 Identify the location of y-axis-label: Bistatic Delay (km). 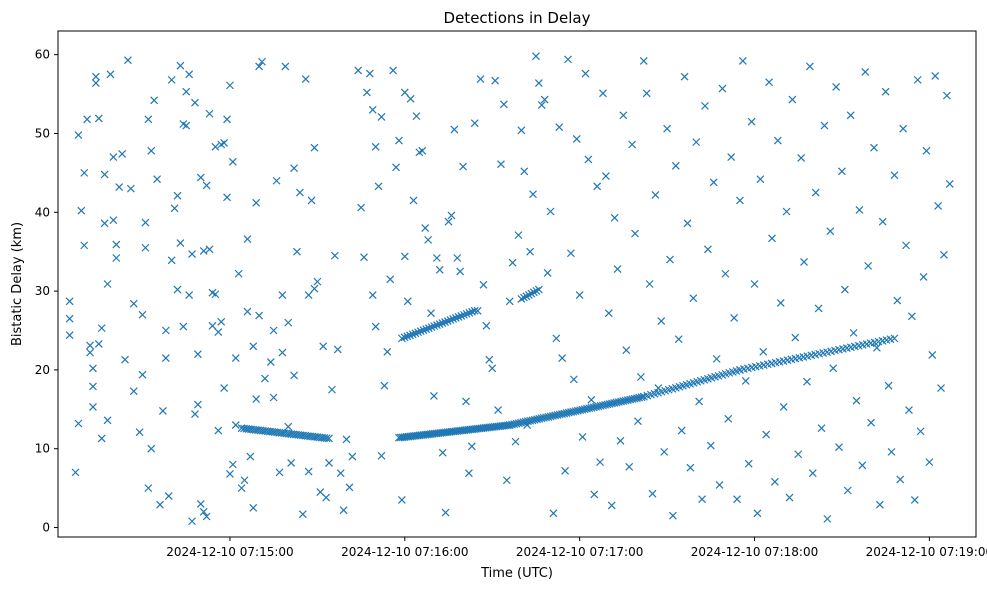
(17, 284).